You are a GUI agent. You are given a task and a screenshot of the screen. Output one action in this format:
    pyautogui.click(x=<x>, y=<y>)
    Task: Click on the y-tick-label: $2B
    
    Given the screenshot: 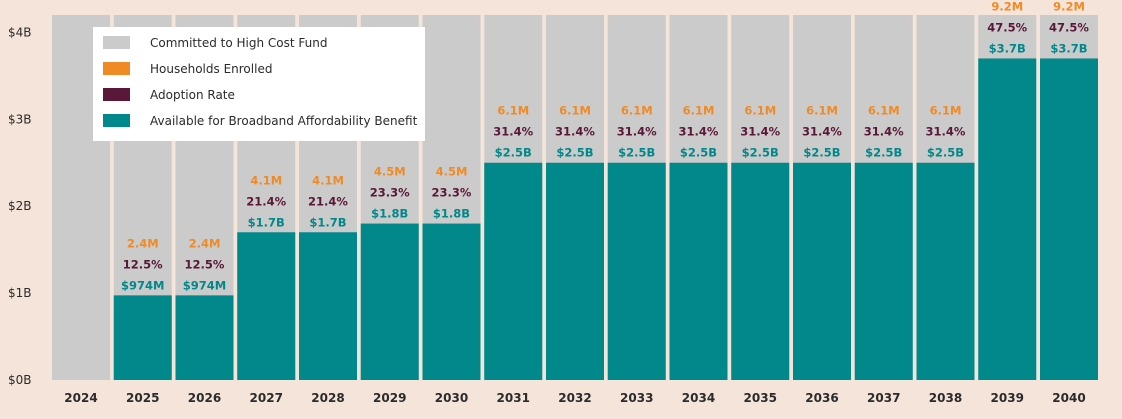 What is the action you would take?
    pyautogui.click(x=20, y=206)
    